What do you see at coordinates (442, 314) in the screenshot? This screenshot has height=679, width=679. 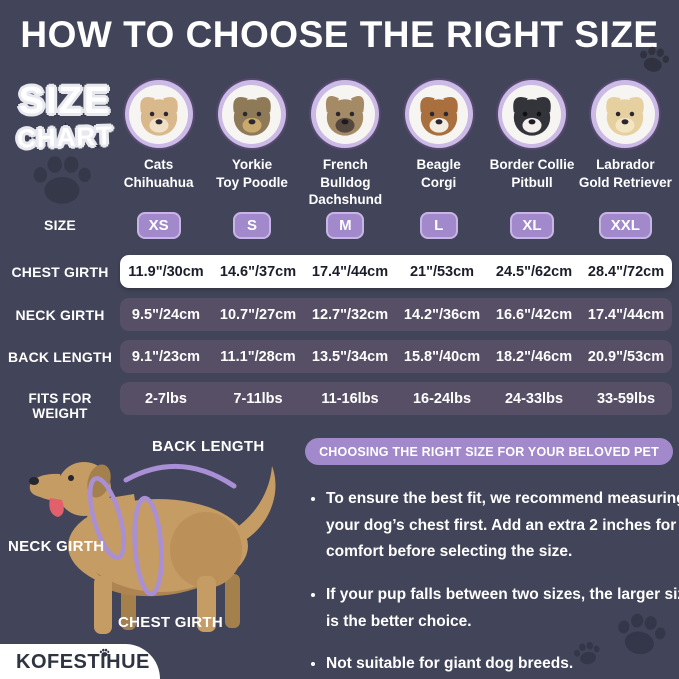 I see `neck-girth-value: 14.2"/36cm` at bounding box center [442, 314].